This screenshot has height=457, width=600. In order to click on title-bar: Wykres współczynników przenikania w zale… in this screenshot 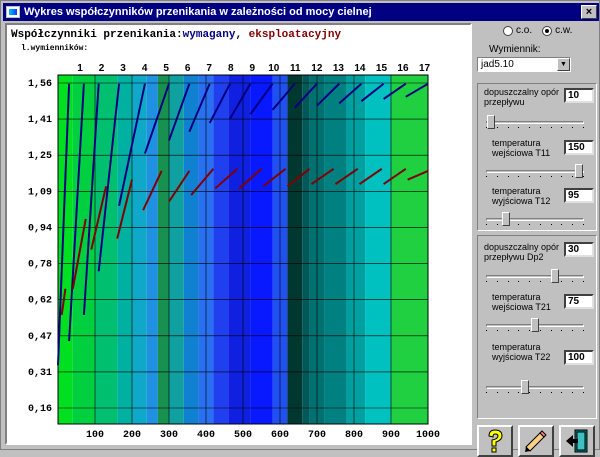, I will do `click(301, 12)`.